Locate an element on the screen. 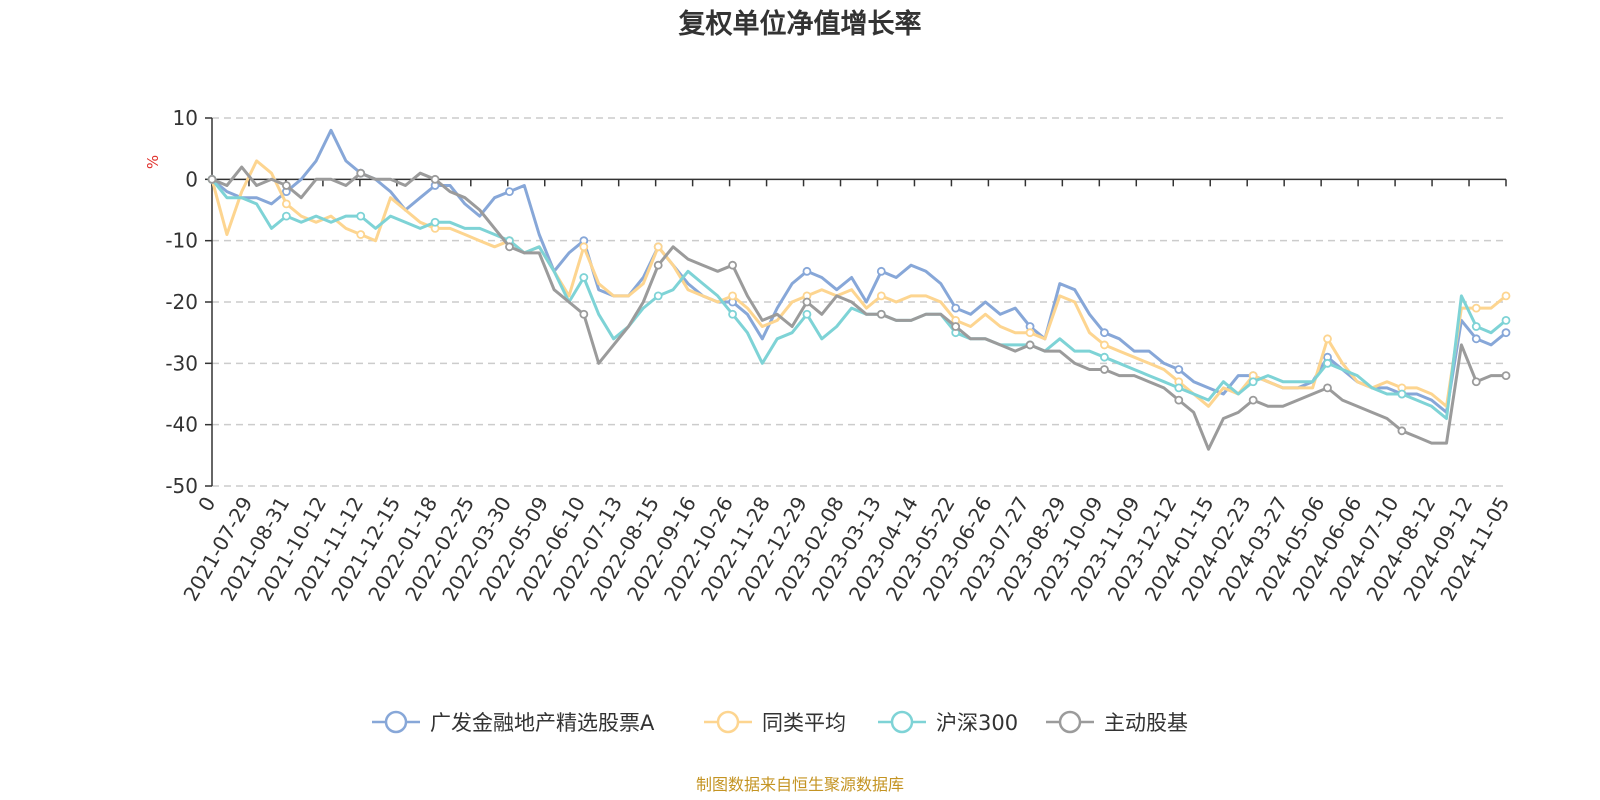 The height and width of the screenshot is (800, 1600). legend-label: 同类平均 is located at coordinates (804, 723).